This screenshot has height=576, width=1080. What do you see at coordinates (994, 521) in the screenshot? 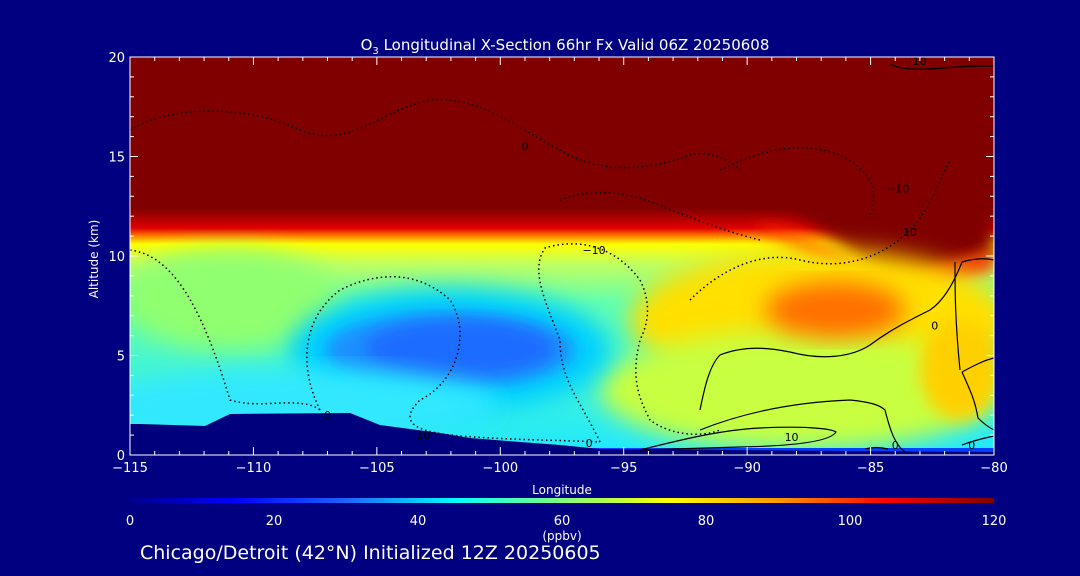
I see `colorbar-tick-label: 120` at bounding box center [994, 521].